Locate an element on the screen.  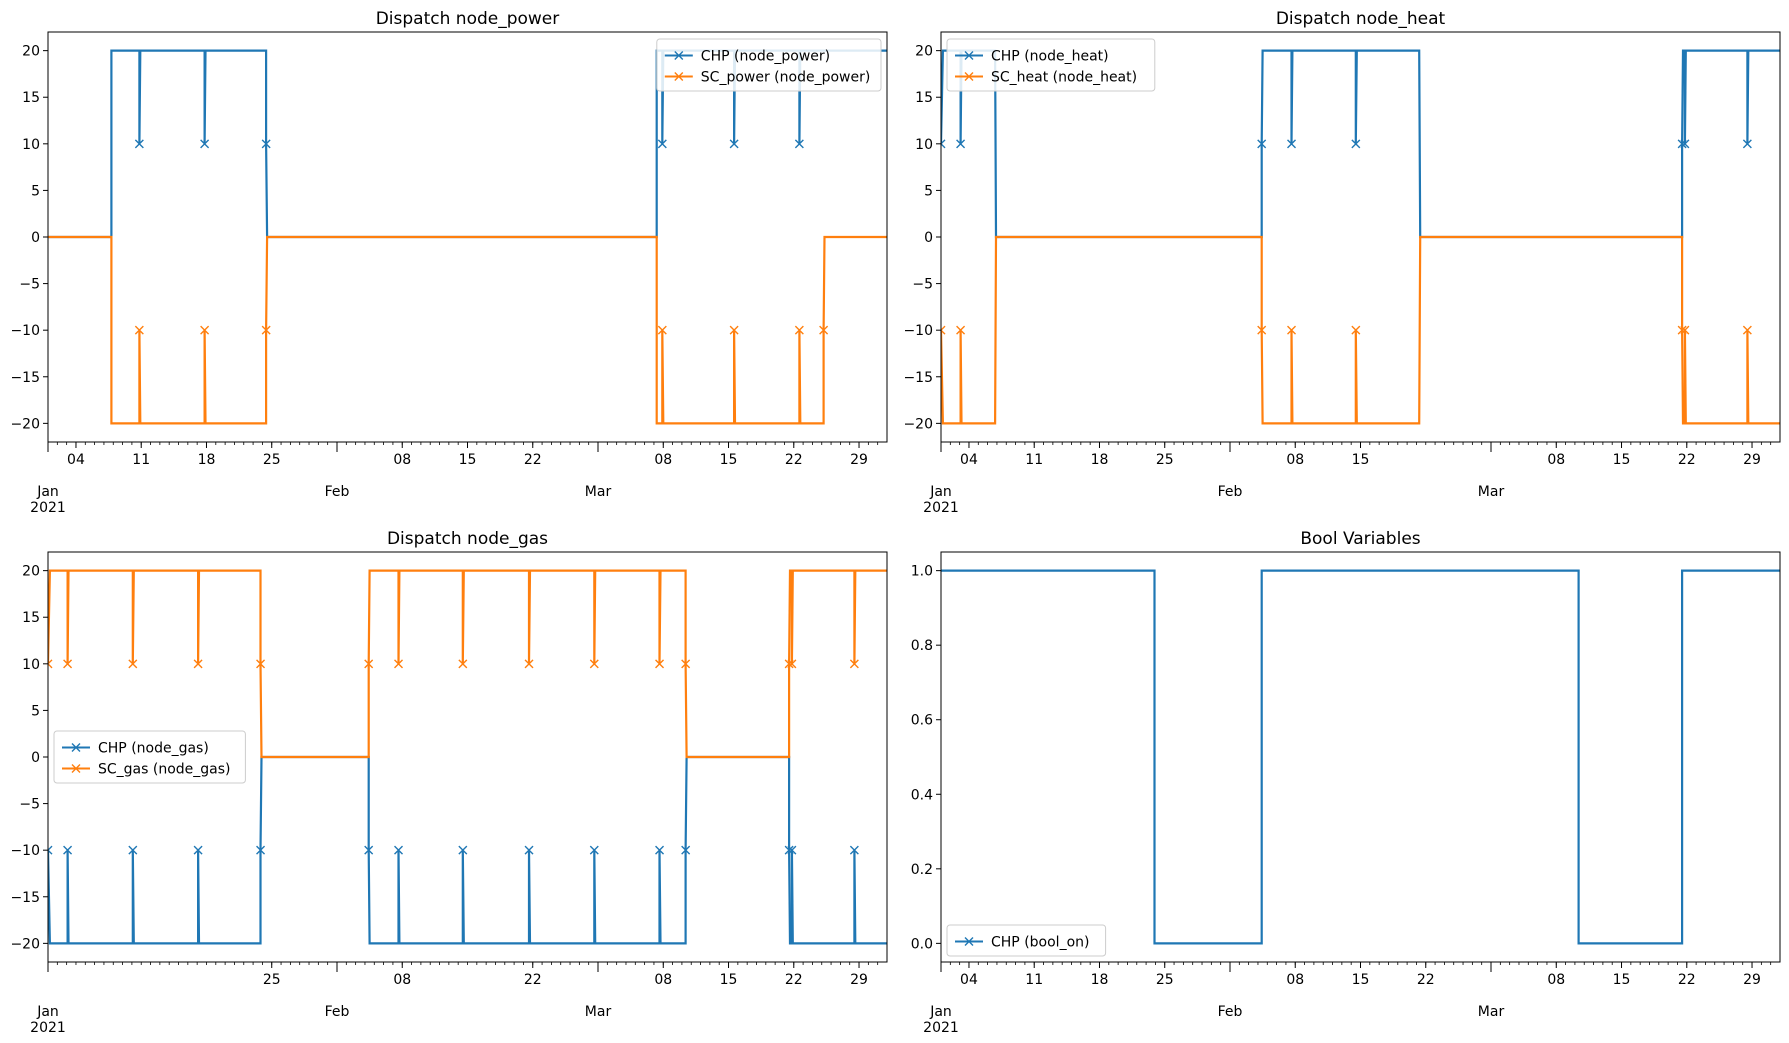
legend-label: CHP (node_gas) is located at coordinates (153, 749).